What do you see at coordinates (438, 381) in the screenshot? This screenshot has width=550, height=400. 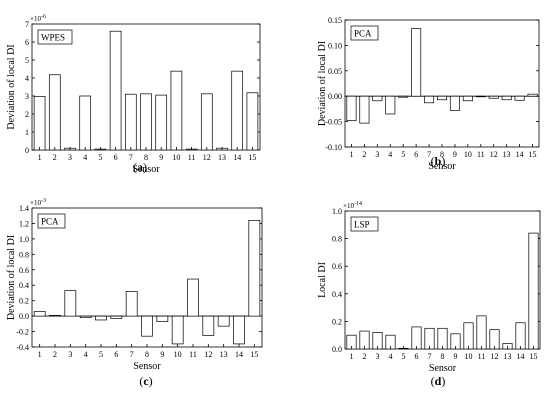 I see `panel-caption: (d)` at bounding box center [438, 381].